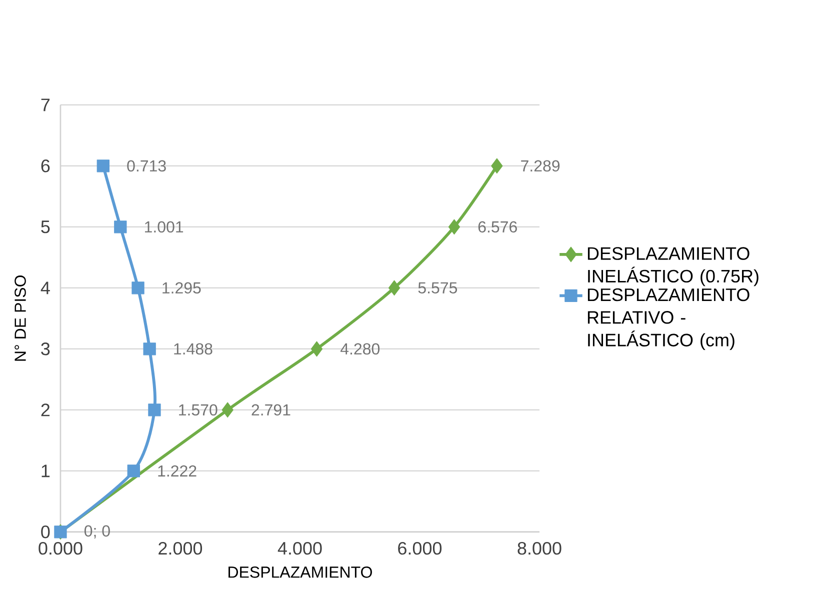 This screenshot has width=837, height=599. What do you see at coordinates (669, 319) in the screenshot?
I see `legend-label: DESPLAZAMIENTO RELATIVO - INELÁSTICO (cm)` at bounding box center [669, 319].